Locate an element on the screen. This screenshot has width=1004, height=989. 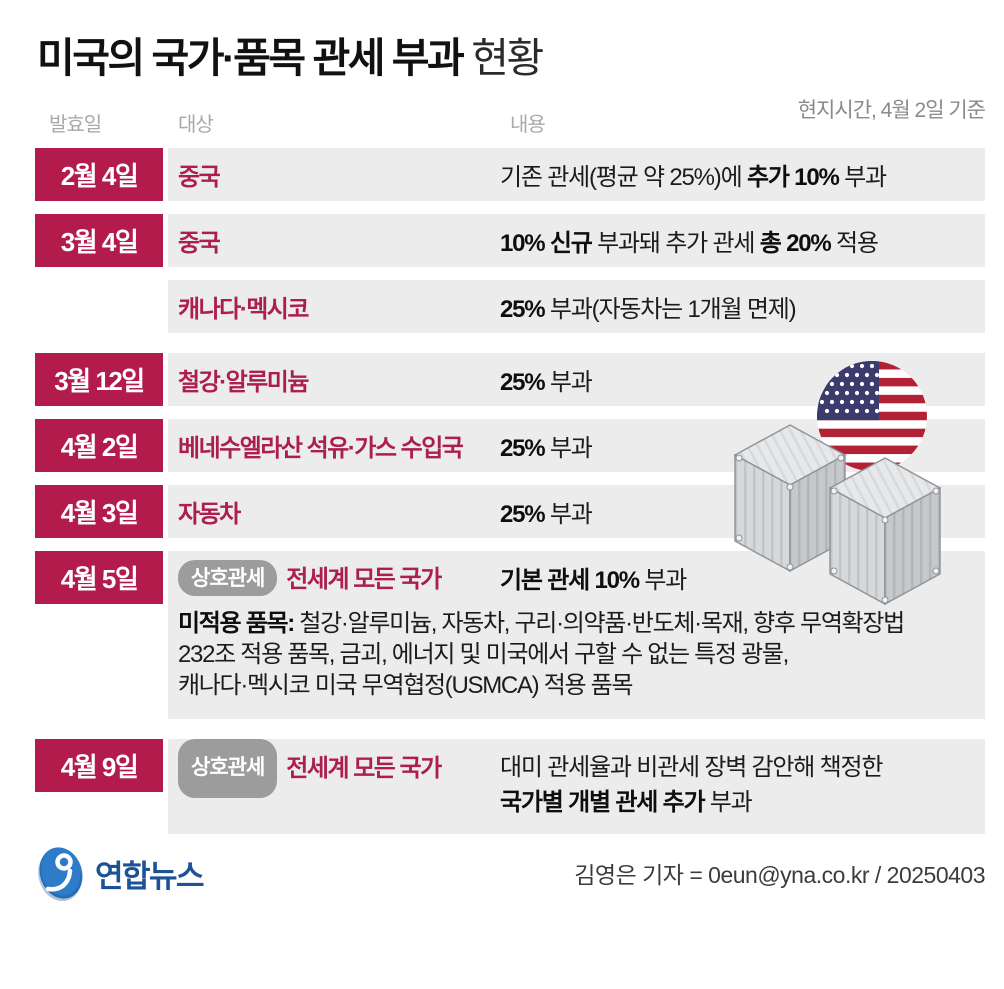
yonhap-logo-icon is located at coordinates (60, 874).